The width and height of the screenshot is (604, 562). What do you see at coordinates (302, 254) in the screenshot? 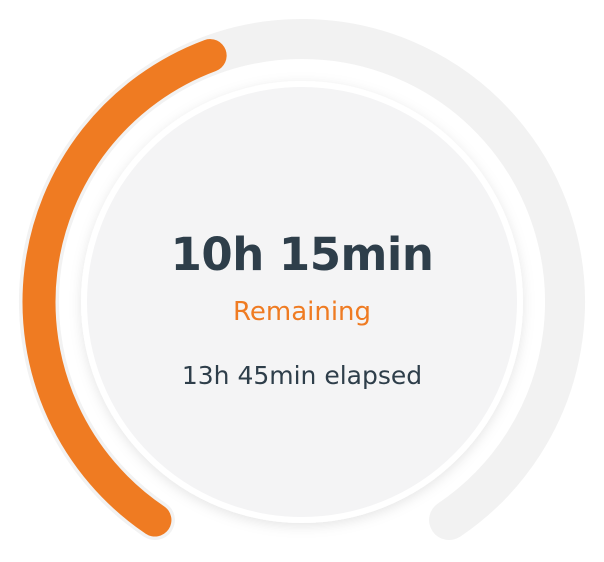
I see `remaining-time-value: 10h 15min` at bounding box center [302, 254].